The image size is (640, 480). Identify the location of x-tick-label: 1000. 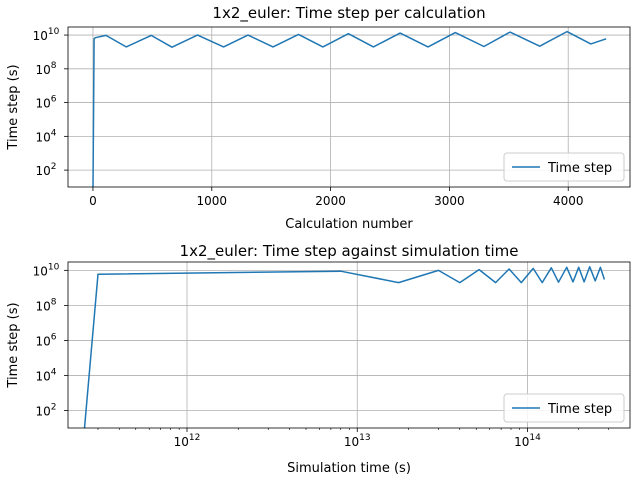
(211, 201).